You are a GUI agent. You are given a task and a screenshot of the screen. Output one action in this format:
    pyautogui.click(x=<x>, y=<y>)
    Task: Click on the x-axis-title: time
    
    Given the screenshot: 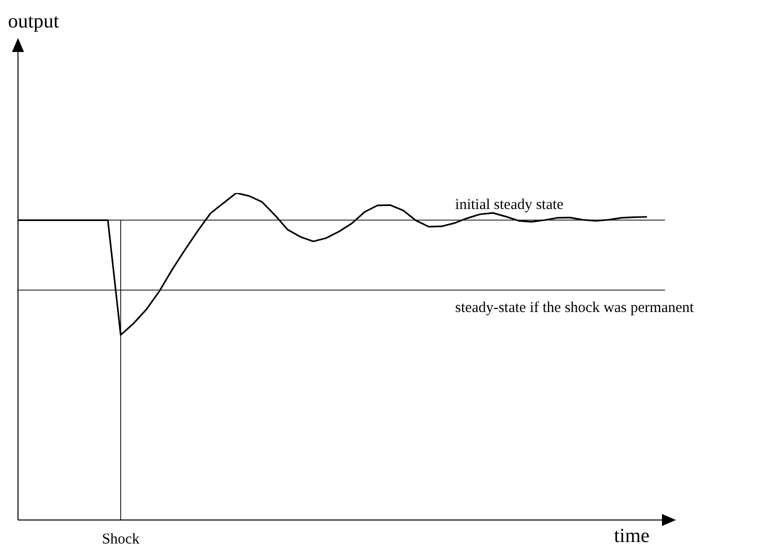 What is the action you would take?
    pyautogui.click(x=632, y=536)
    